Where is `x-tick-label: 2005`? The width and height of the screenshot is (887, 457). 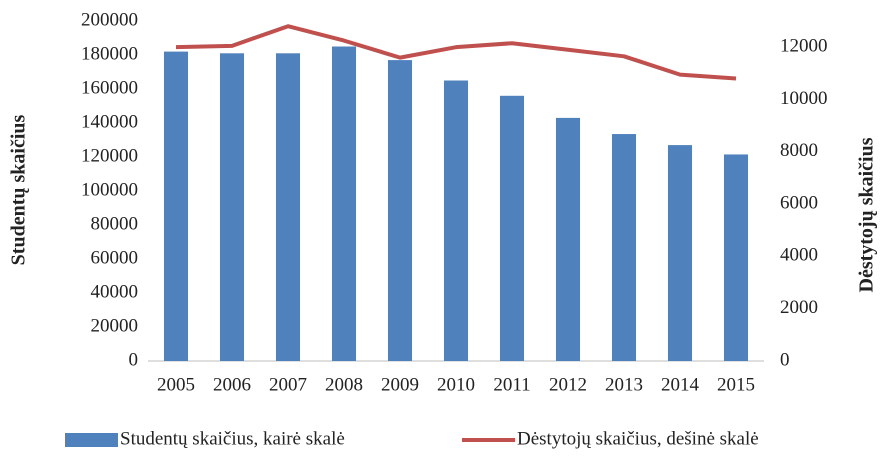
x-tick-label: 2005 is located at coordinates (176, 384).